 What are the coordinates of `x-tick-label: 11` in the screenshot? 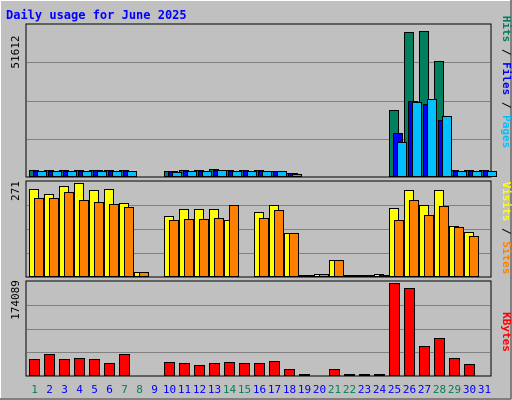 It's located at (184, 389).